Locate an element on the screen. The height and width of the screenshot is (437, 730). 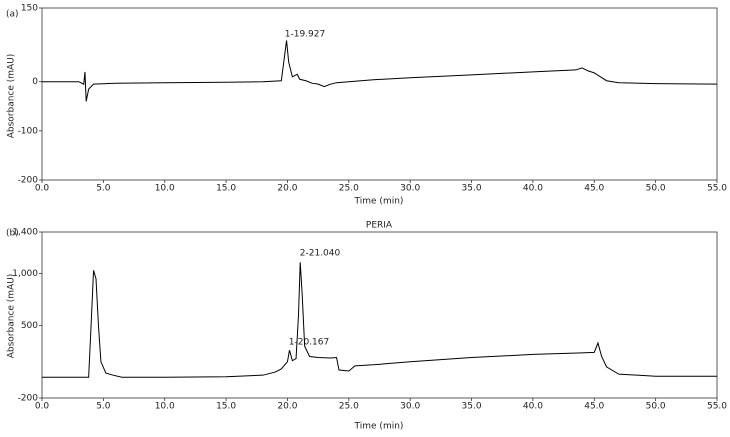
trace-line is located at coordinates (380, 71).